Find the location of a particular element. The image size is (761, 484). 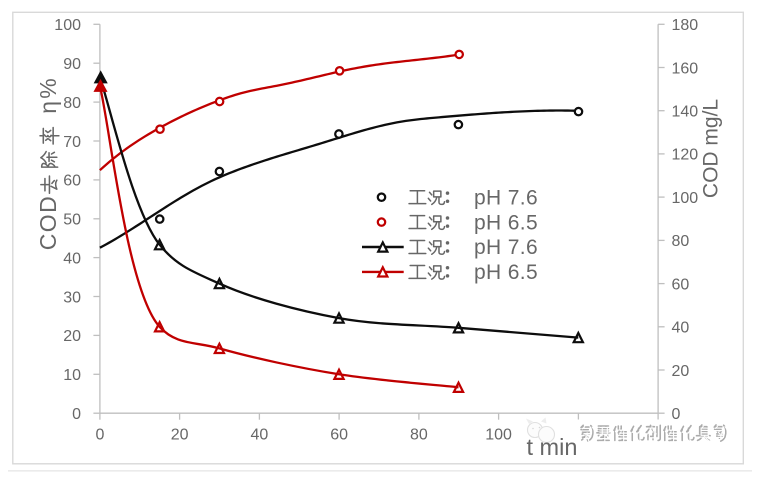

svg-text: C is located at coordinates (48, 242).